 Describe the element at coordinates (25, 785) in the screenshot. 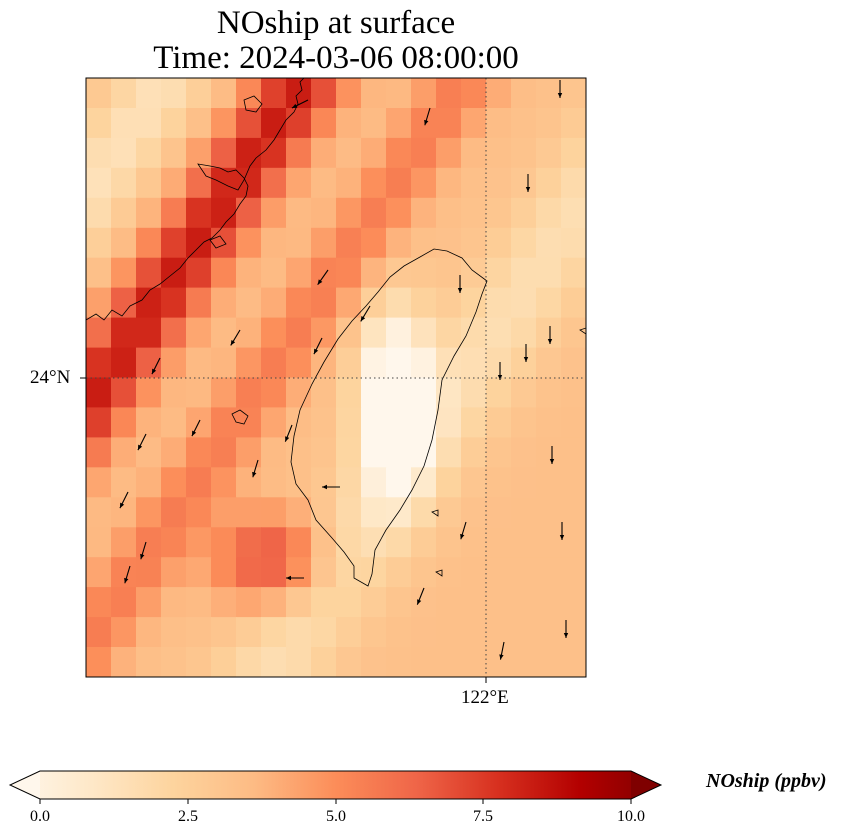

I see `colorbar-low-extend` at that location.